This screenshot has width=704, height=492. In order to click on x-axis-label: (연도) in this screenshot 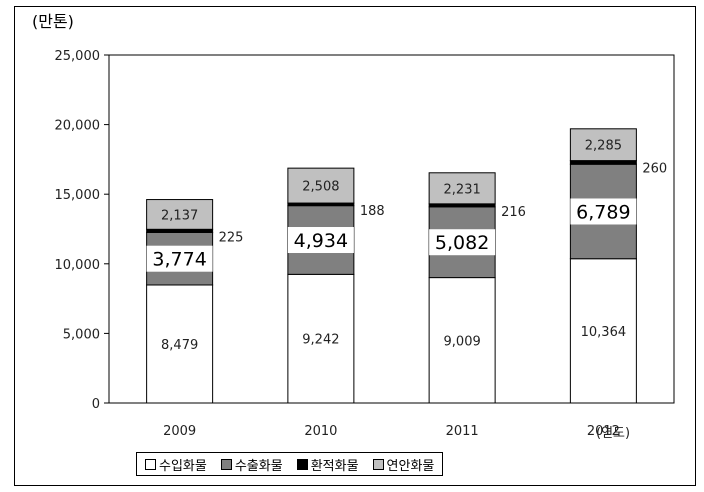, I will do `click(613, 433)`.